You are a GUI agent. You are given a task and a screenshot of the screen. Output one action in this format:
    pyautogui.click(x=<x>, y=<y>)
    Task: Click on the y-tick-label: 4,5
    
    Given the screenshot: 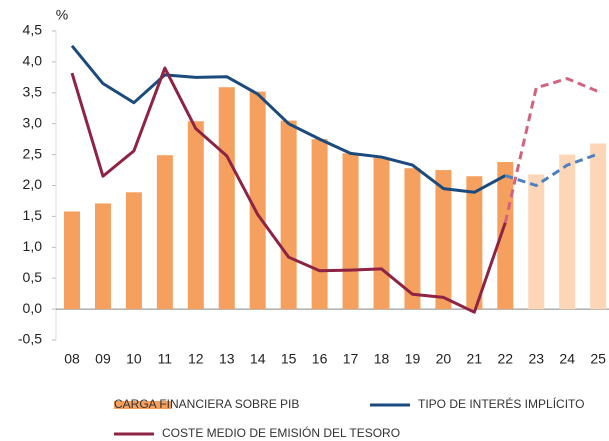 What is the action you would take?
    pyautogui.click(x=33, y=30)
    